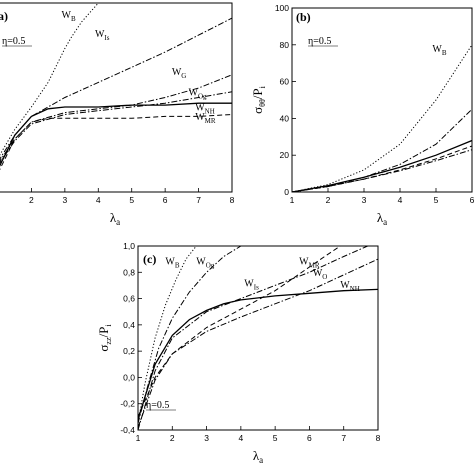 Image resolution: width=474 pixels, height=474 pixels. What do you see at coordinates (129, 272) in the screenshot?
I see `panel-c-ytick-label: 0,8` at bounding box center [129, 272].